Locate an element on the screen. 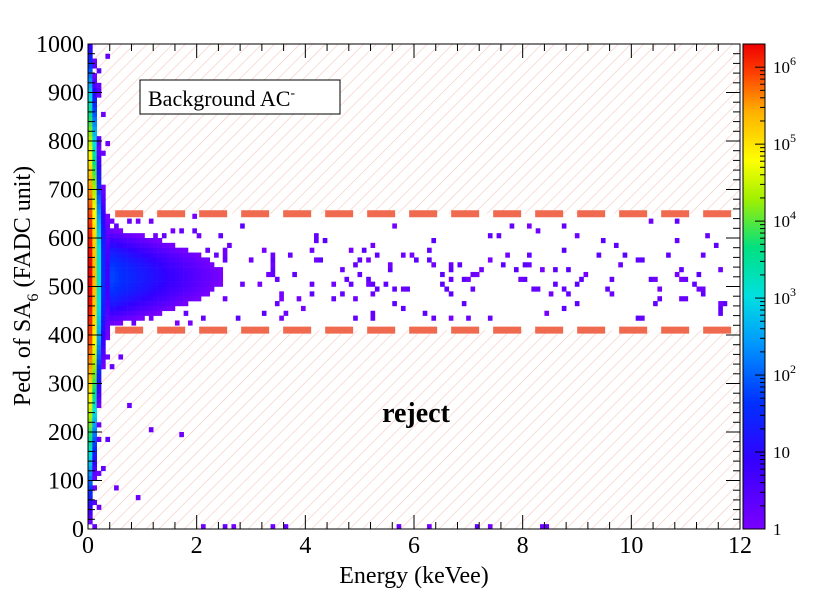 The width and height of the screenshot is (830, 596). x-tick-label: 10 is located at coordinates (631, 546).